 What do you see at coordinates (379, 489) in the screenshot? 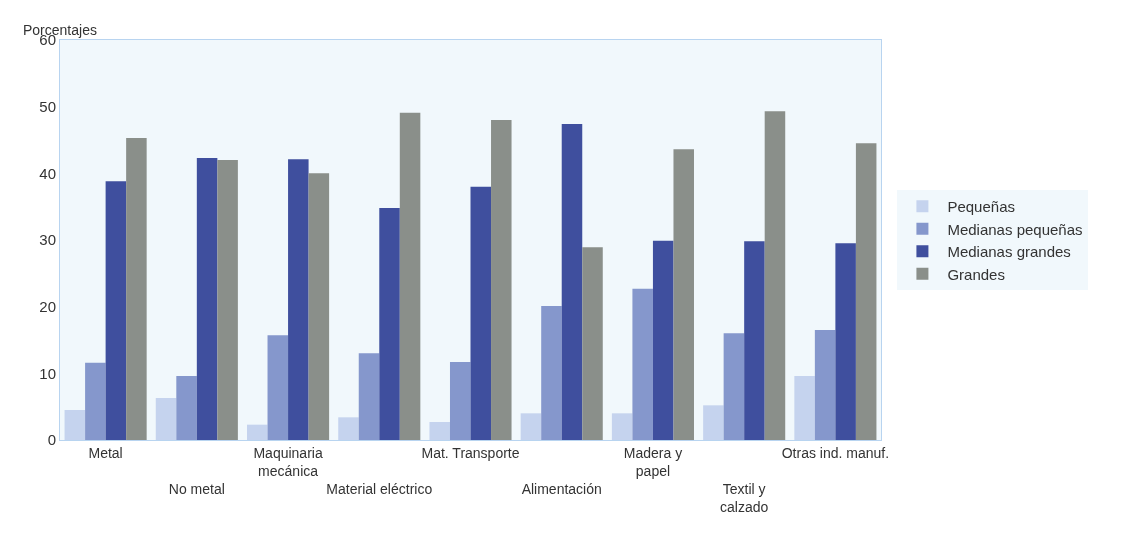
I see `x-tick-label: Material eléctrico` at bounding box center [379, 489].